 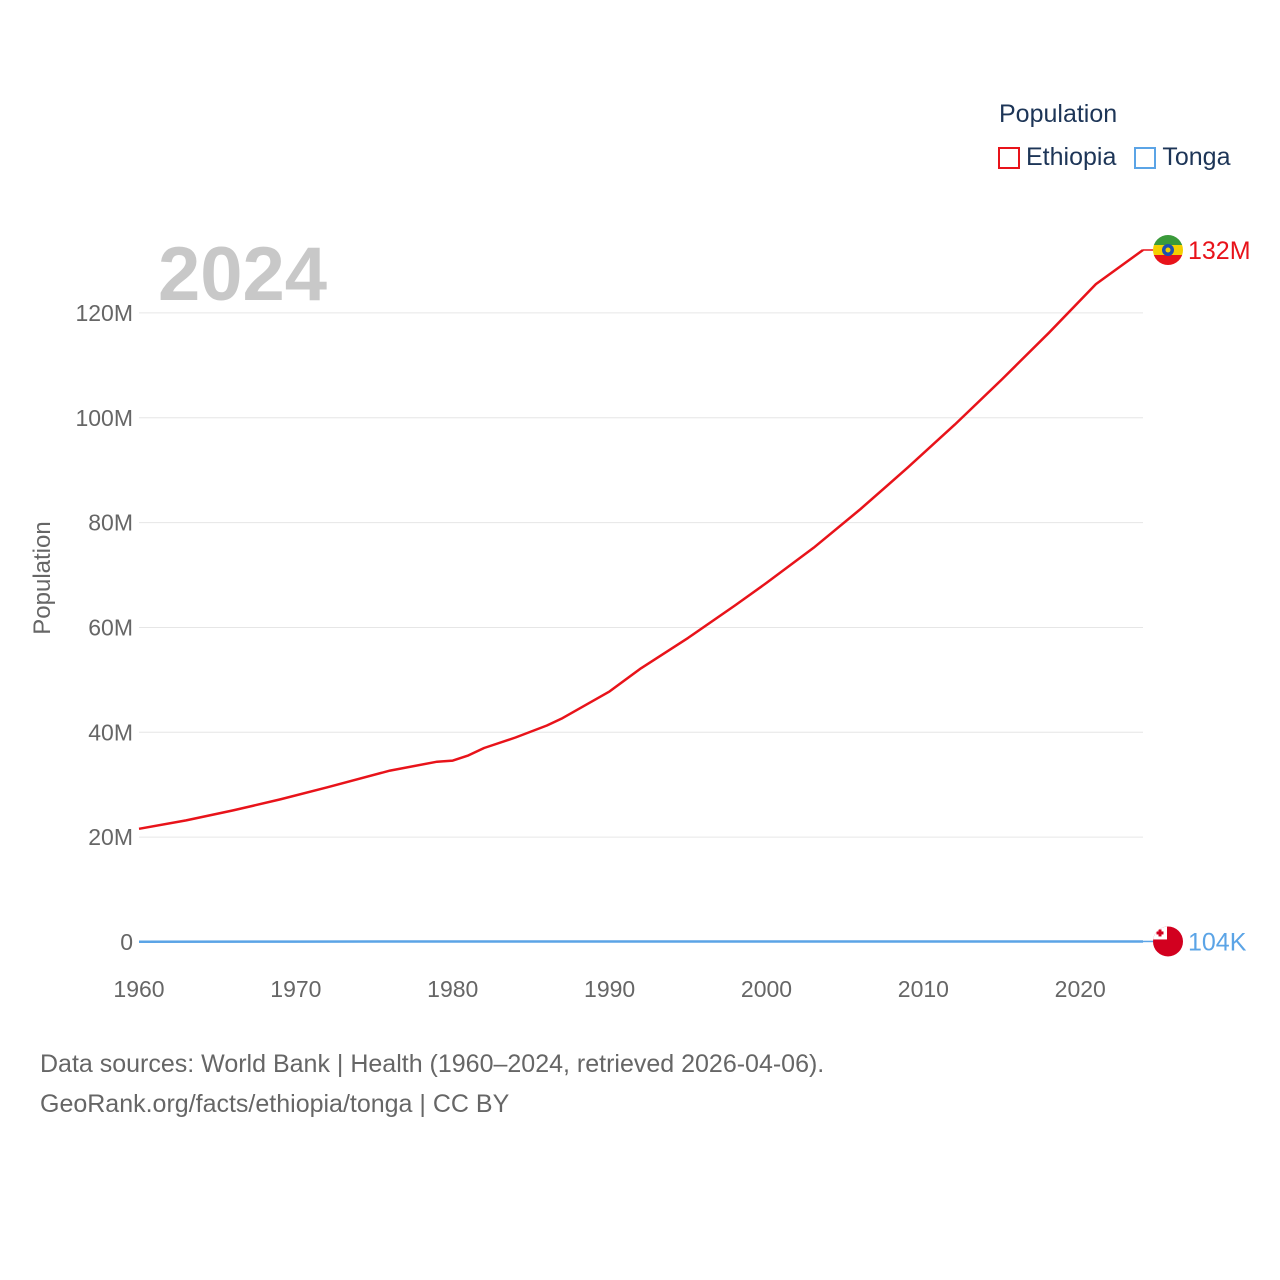 What do you see at coordinates (275, 1104) in the screenshot?
I see `source-url-text: GeoRank.org/facts/ethiopia/tonga | CC BY` at bounding box center [275, 1104].